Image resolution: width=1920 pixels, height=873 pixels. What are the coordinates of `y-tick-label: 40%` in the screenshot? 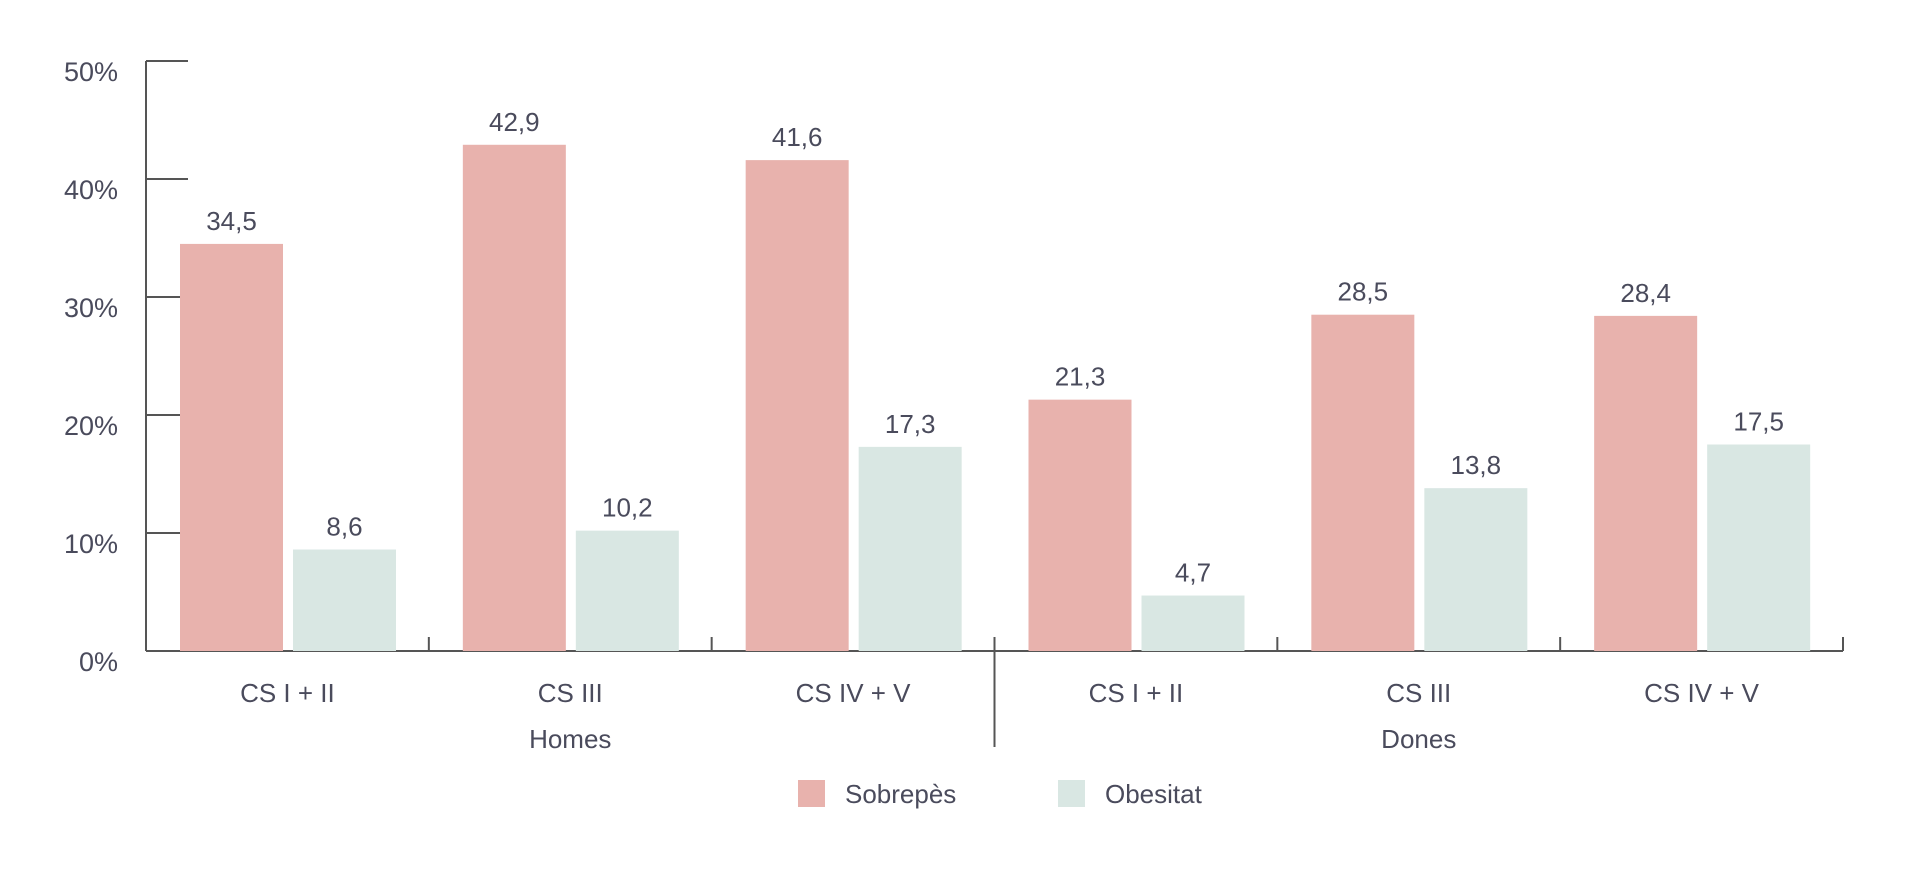 It's located at (91, 190).